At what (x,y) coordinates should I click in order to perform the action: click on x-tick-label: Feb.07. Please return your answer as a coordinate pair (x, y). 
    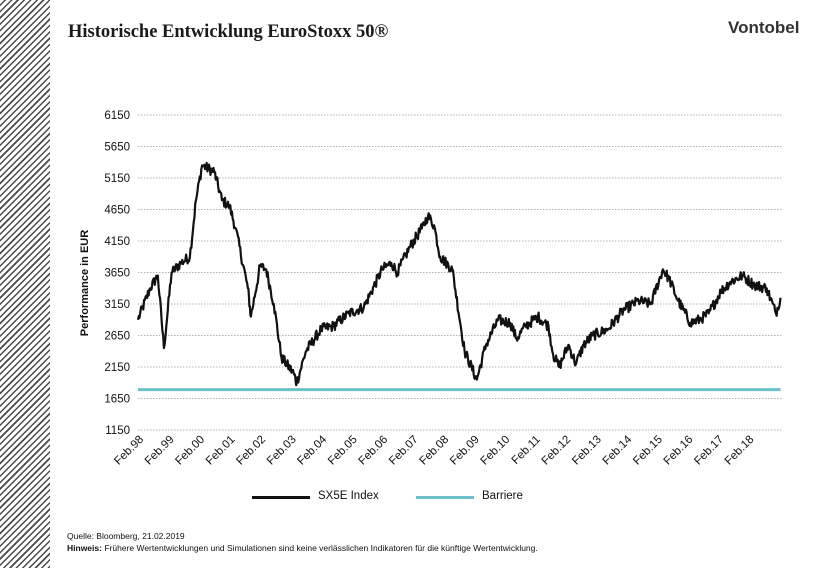
    Looking at the image, I should click on (404, 451).